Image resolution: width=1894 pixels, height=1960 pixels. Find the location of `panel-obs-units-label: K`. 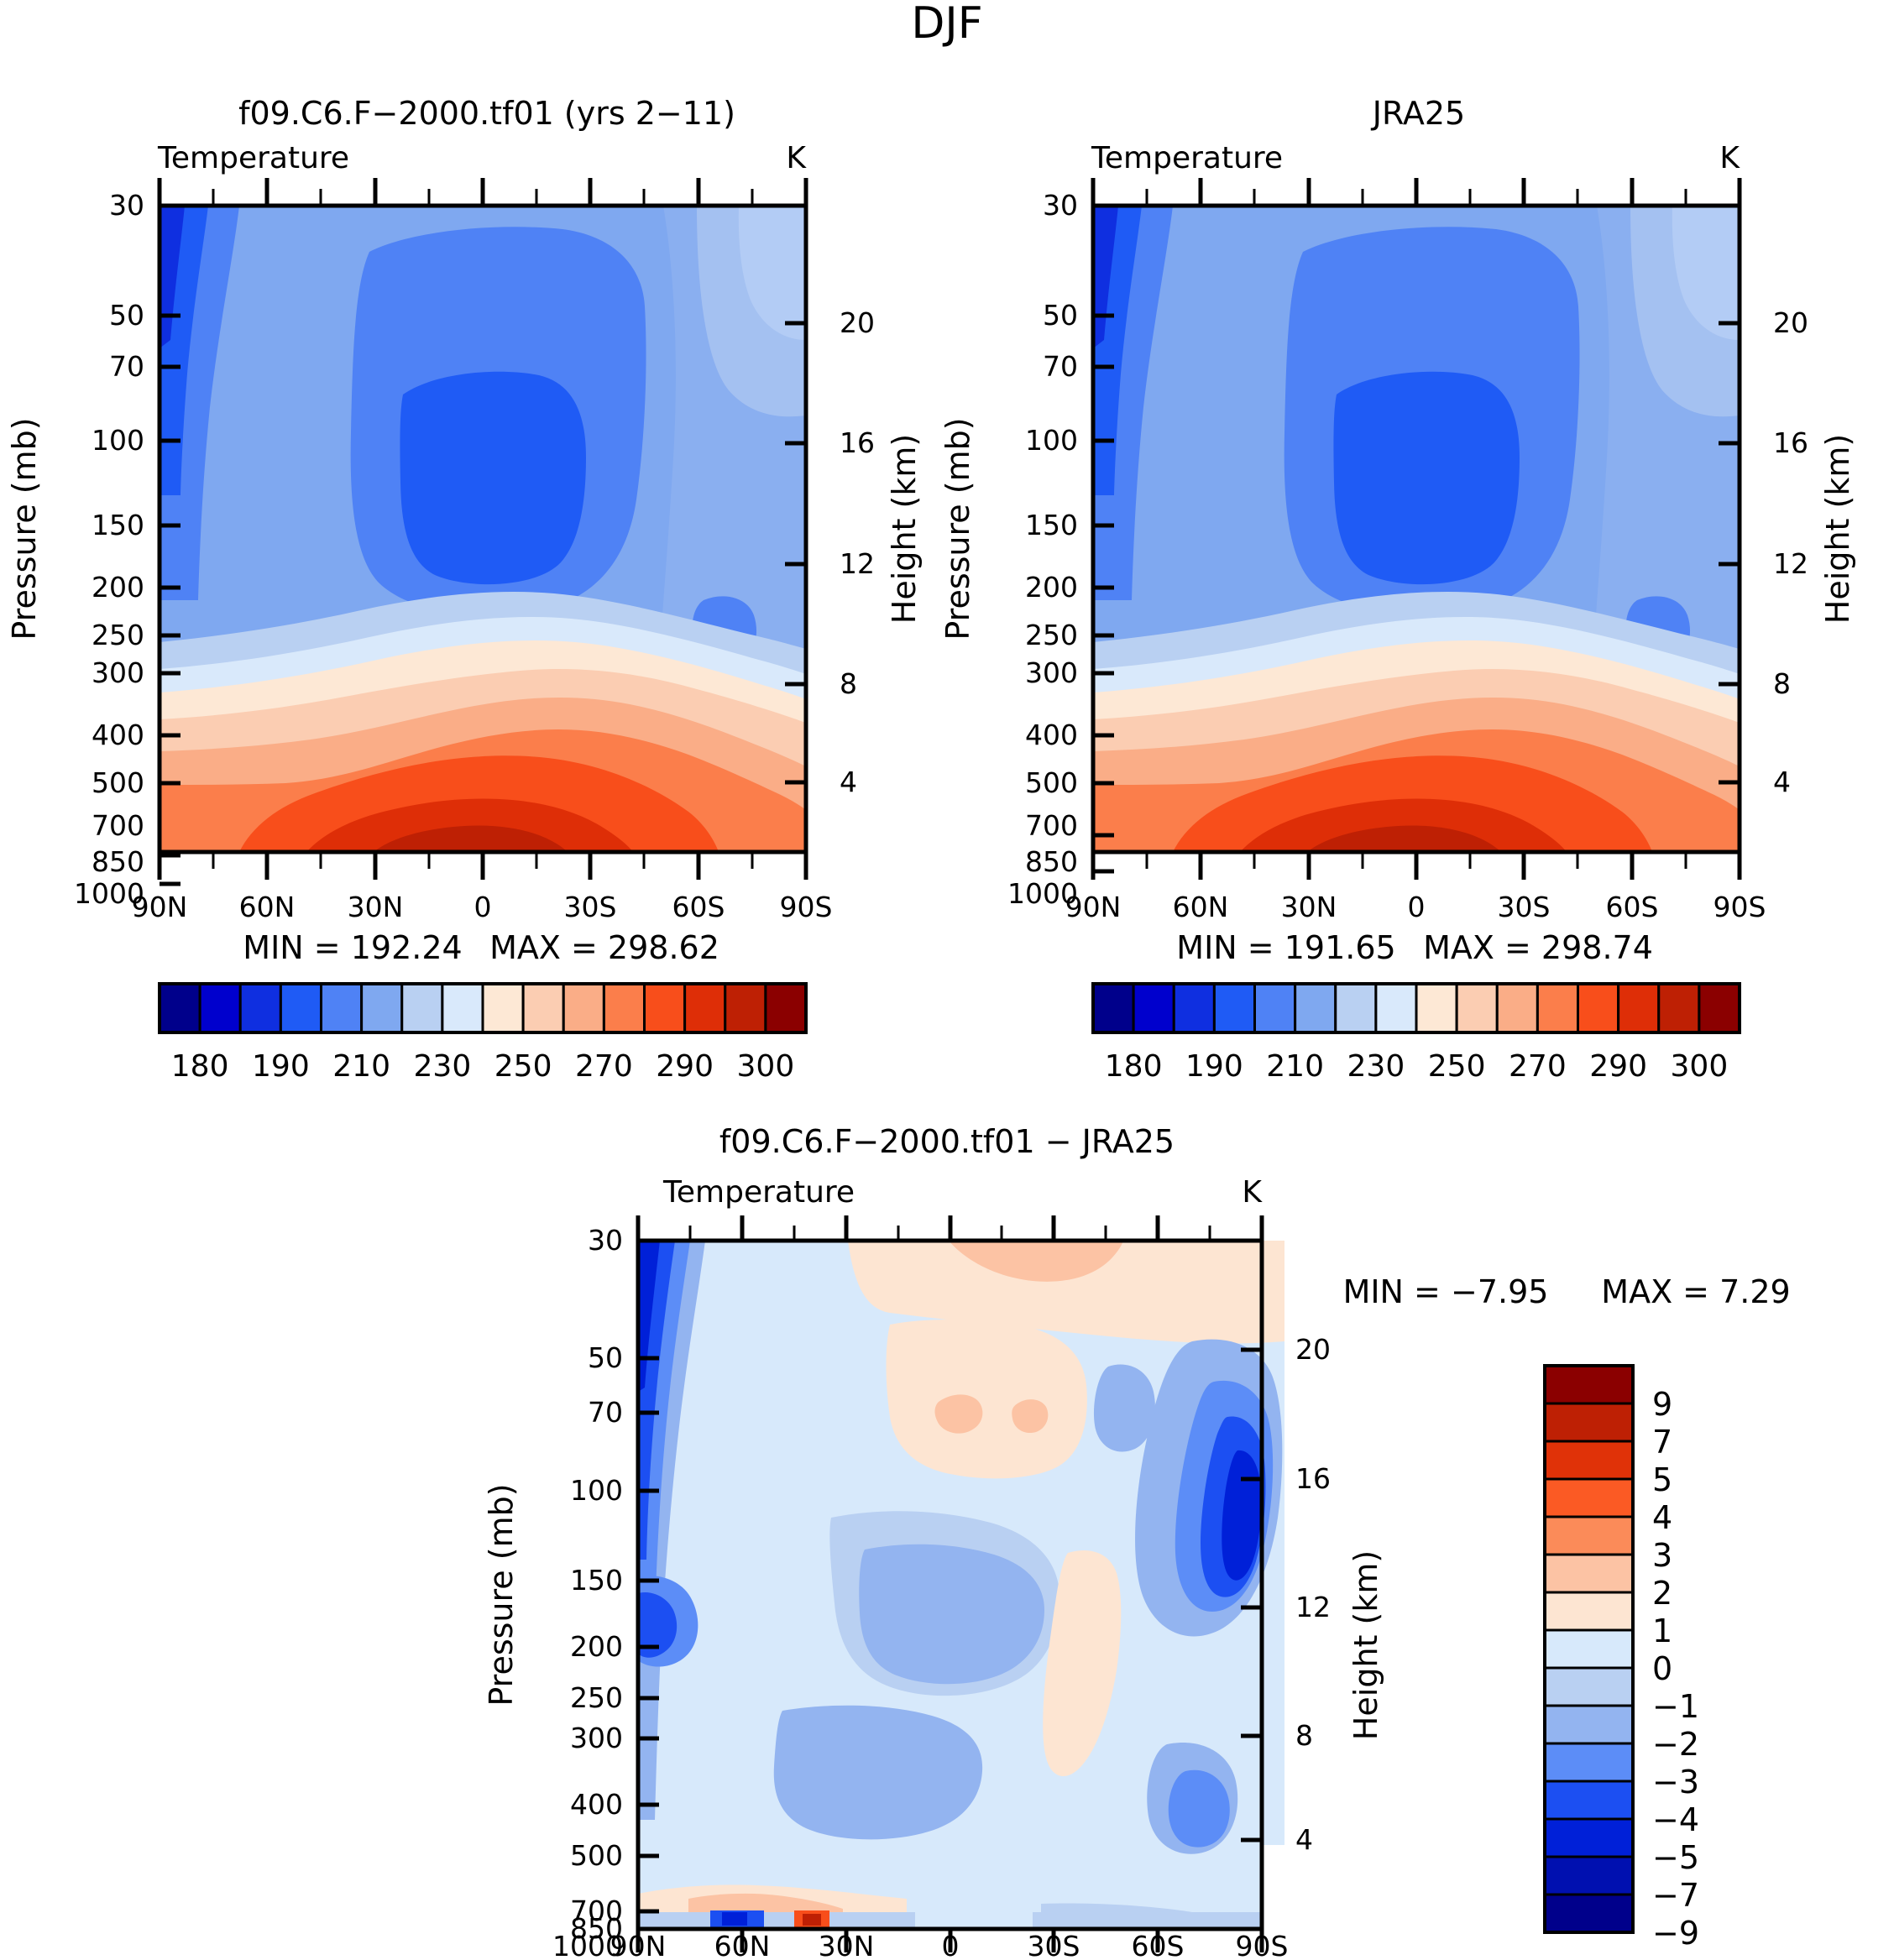

panel-obs-units-label: K is located at coordinates (1729, 158).